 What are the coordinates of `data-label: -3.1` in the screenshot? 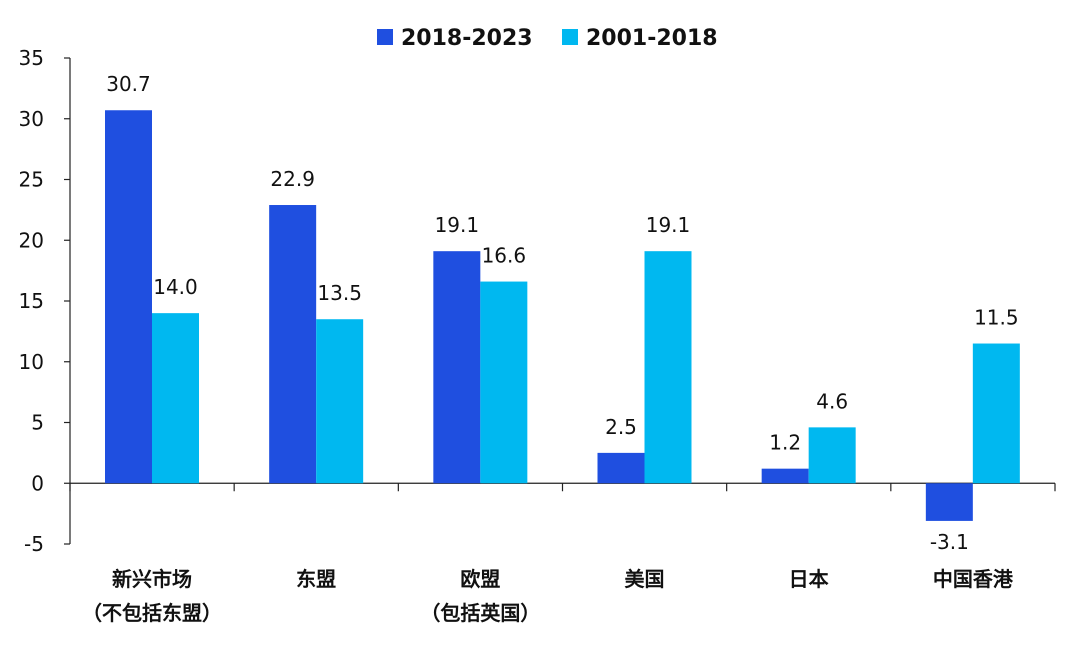 It's located at (949, 542).